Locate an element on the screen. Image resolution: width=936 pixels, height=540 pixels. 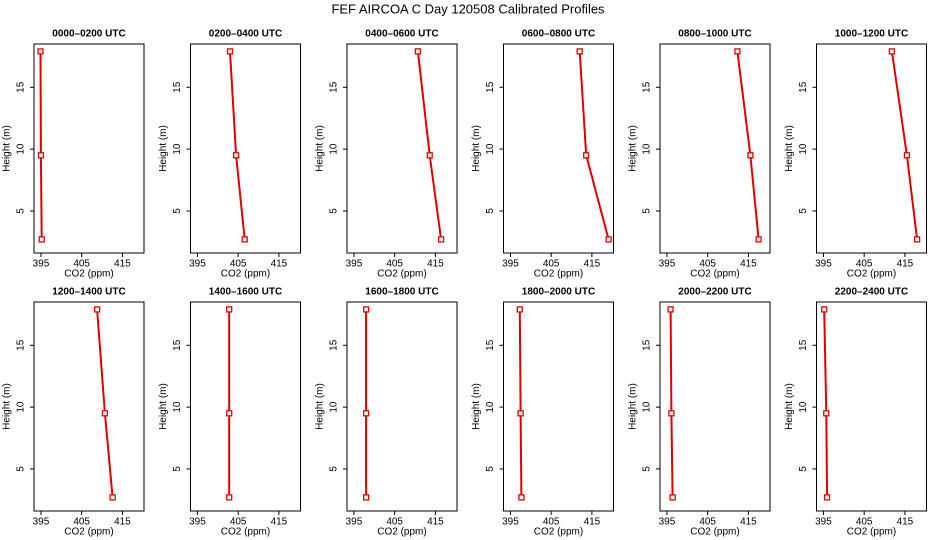
panel-title: 2000–2200 UTC is located at coordinates (714, 292).